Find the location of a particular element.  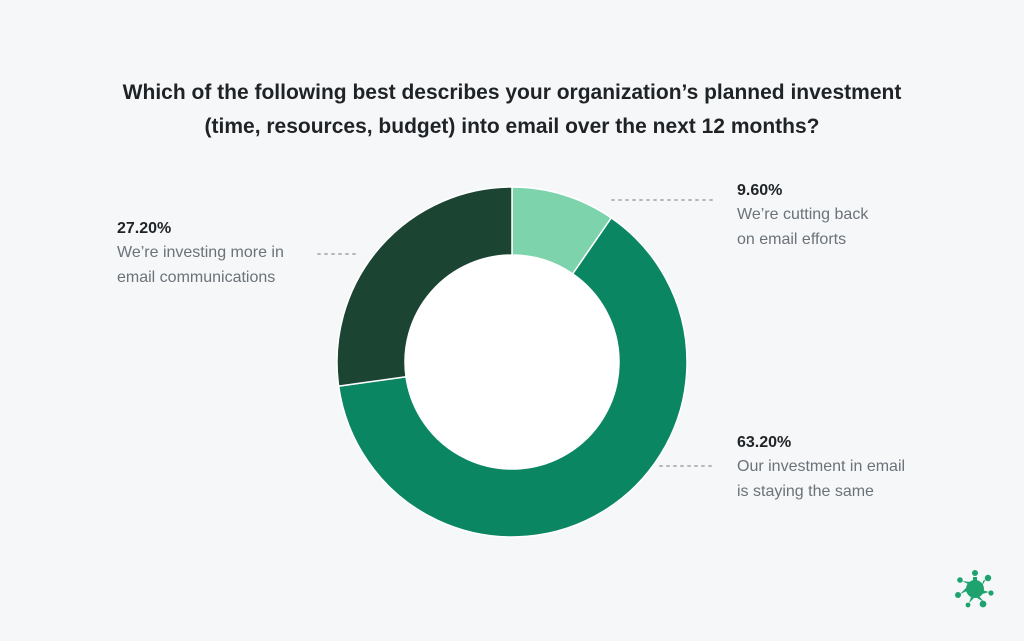

category-label-line: We’re cutting back is located at coordinates (803, 214).